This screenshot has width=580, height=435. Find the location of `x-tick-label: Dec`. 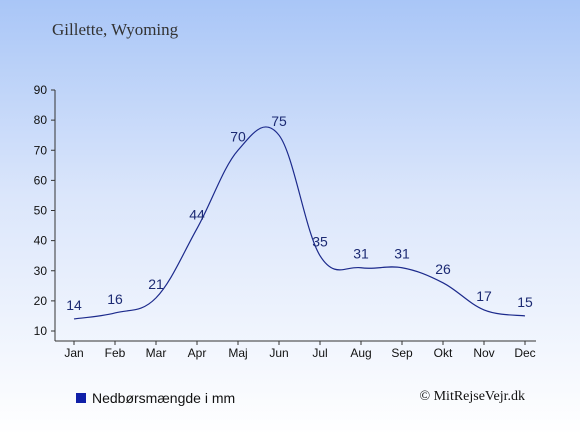

x-tick-label: Dec is located at coordinates (524, 353).